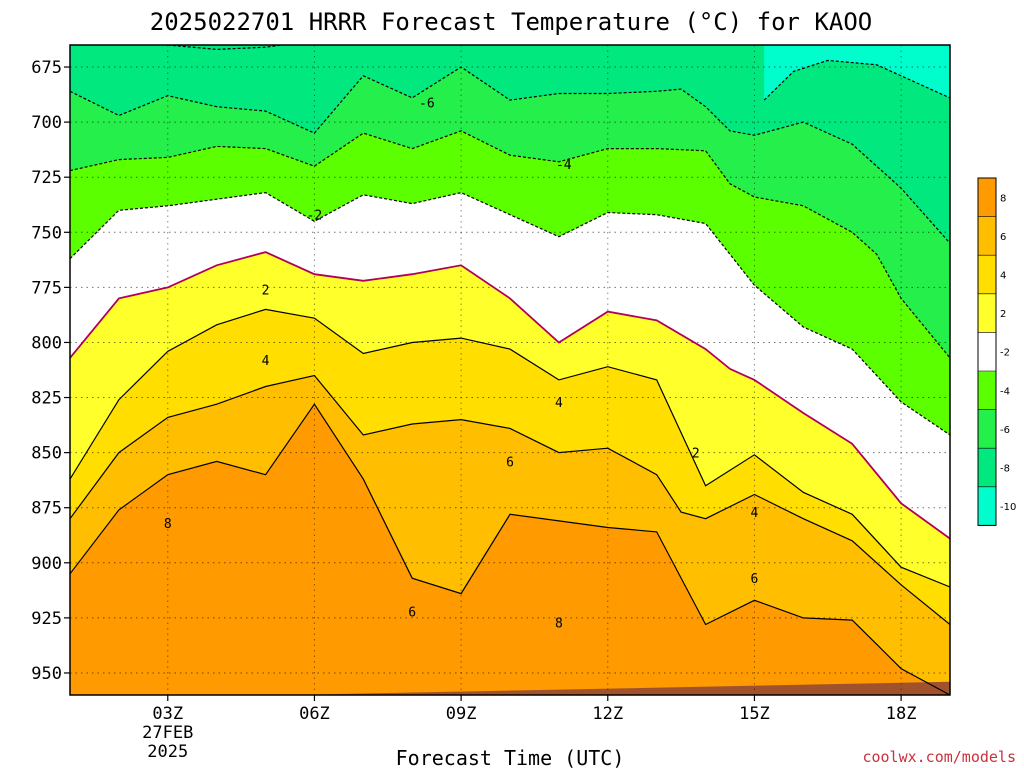  What do you see at coordinates (46, 619) in the screenshot?
I see `y-tick-label: 925` at bounding box center [46, 619].